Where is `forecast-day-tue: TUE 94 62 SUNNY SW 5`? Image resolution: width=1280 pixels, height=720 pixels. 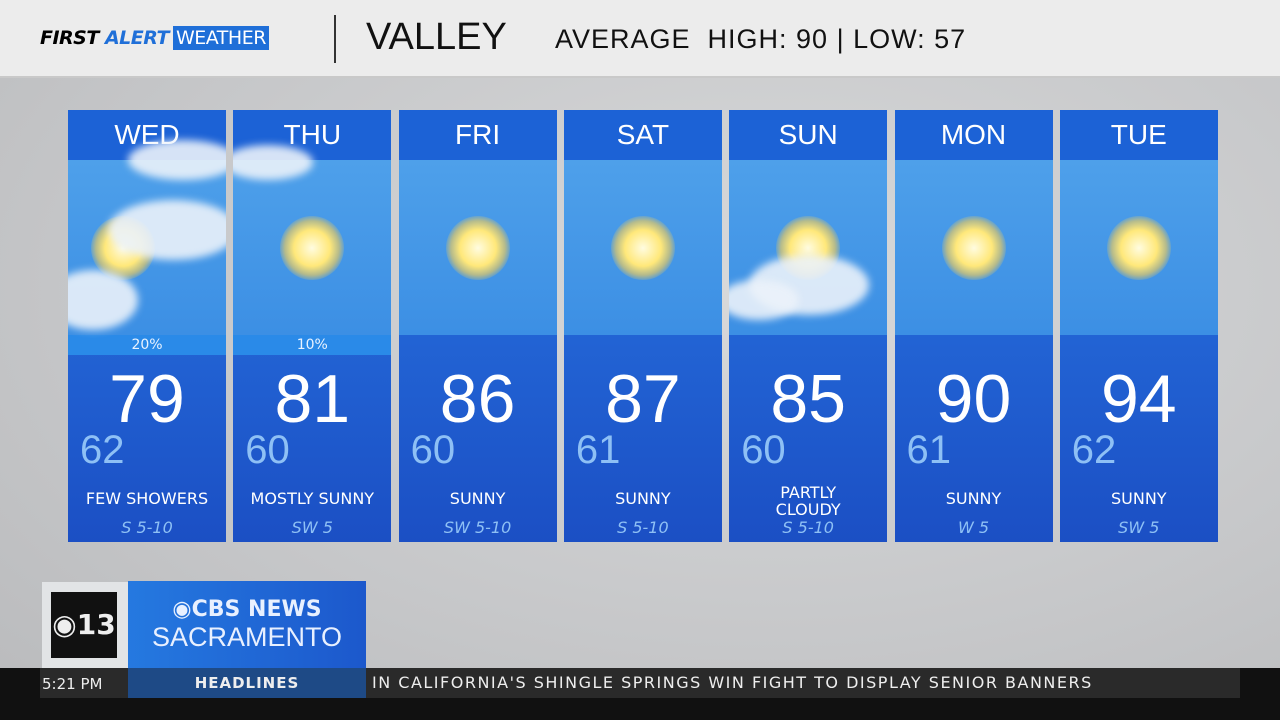 forecast-day-tue: TUE 94 62 SUNNY SW 5 is located at coordinates (1138, 326).